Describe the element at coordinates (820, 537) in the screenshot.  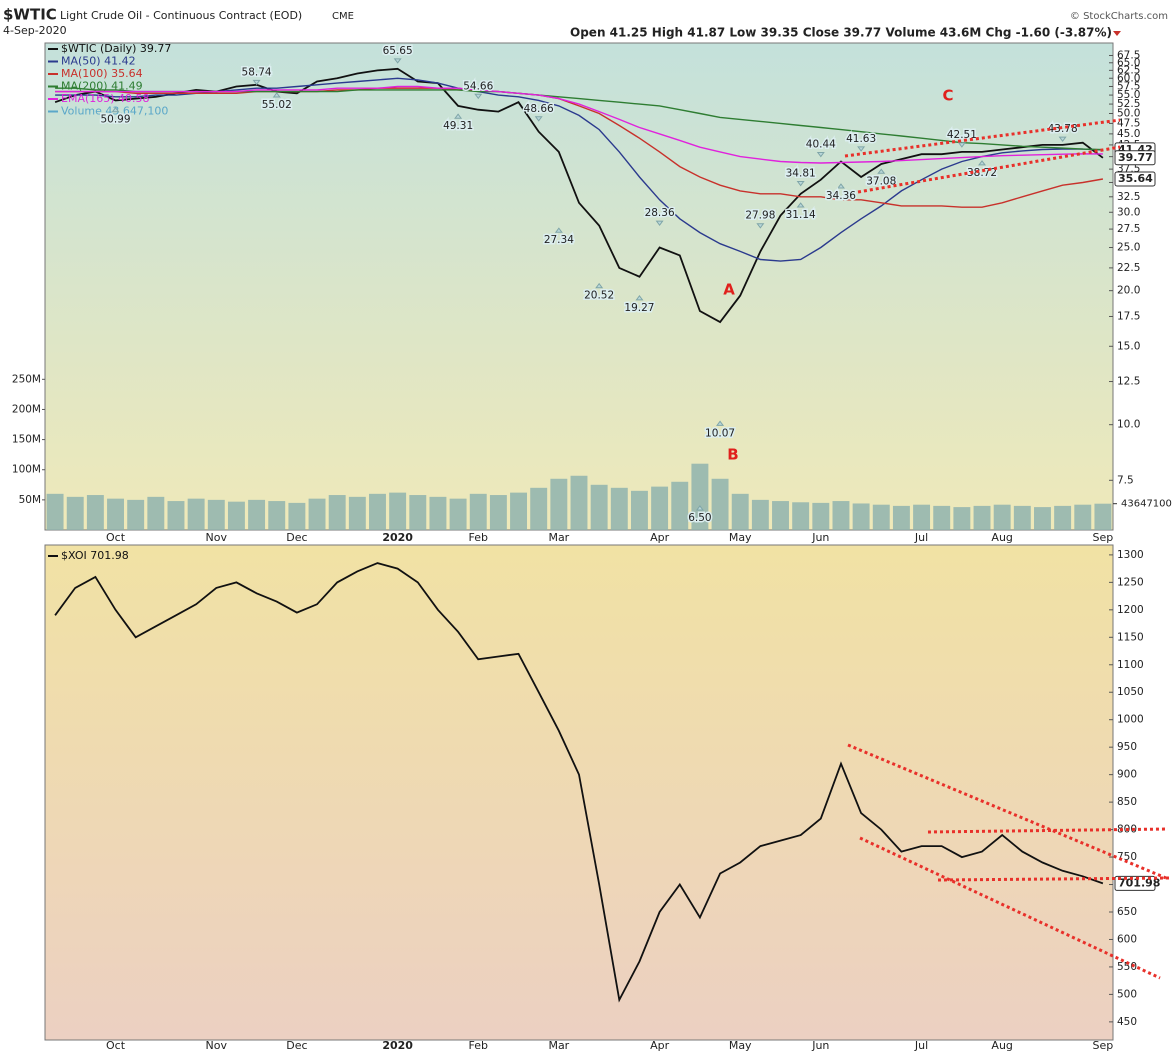
I see `x-tick-label: Jun` at that location.